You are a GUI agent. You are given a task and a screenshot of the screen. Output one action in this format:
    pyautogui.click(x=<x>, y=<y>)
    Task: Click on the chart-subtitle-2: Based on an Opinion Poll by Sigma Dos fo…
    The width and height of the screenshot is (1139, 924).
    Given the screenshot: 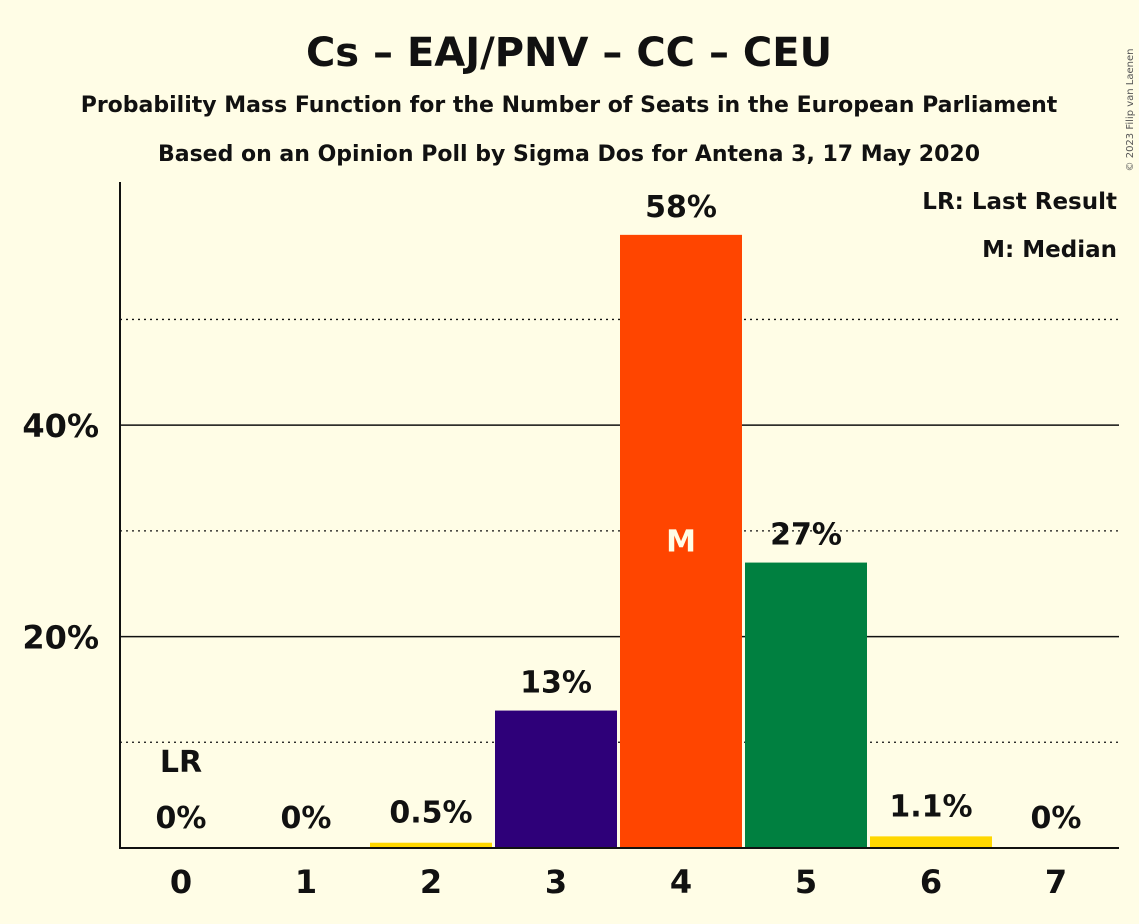 What is the action you would take?
    pyautogui.click(x=569, y=154)
    